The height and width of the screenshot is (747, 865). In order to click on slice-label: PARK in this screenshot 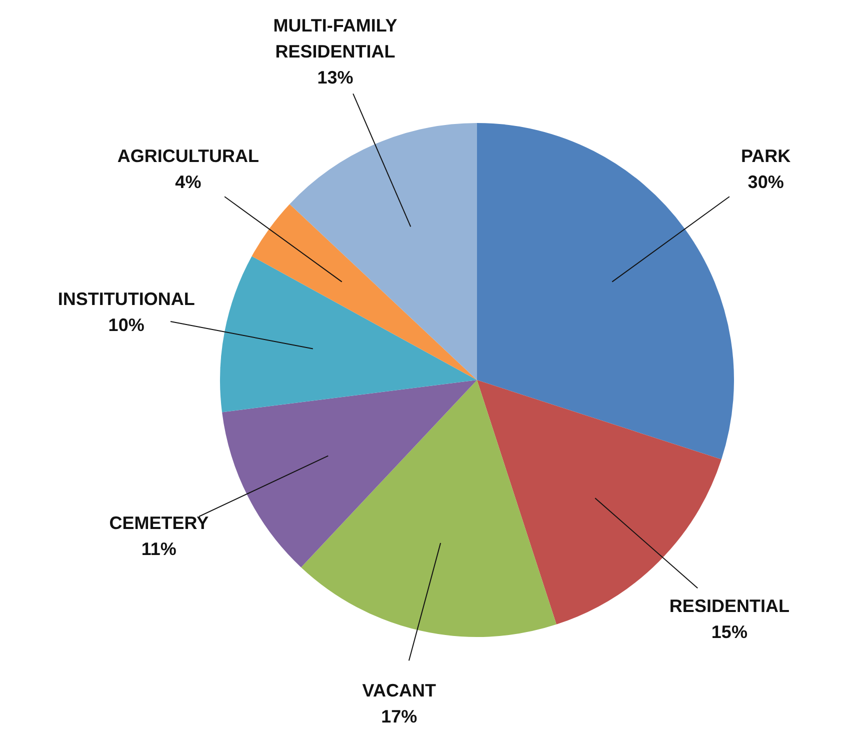, I will do `click(765, 156)`.